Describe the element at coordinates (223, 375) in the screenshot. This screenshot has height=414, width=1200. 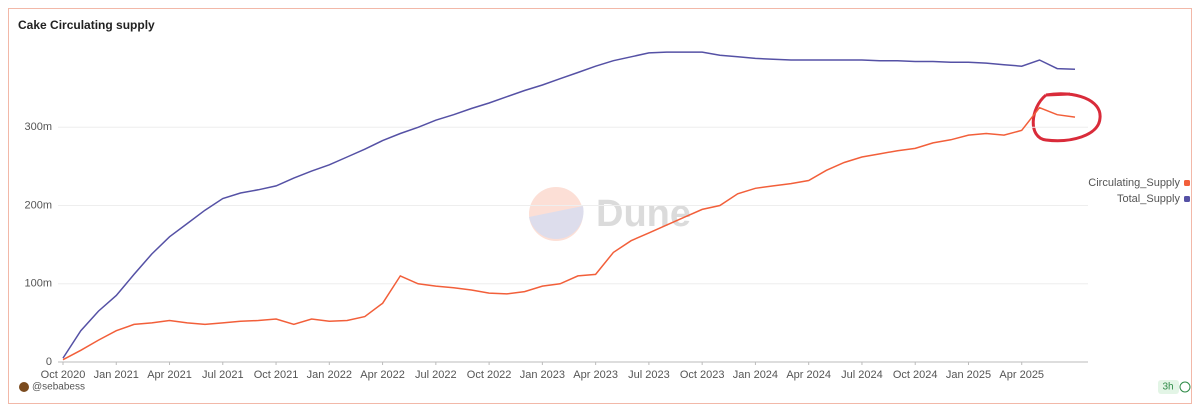
I see `x-tick-label: Jul 2021` at that location.